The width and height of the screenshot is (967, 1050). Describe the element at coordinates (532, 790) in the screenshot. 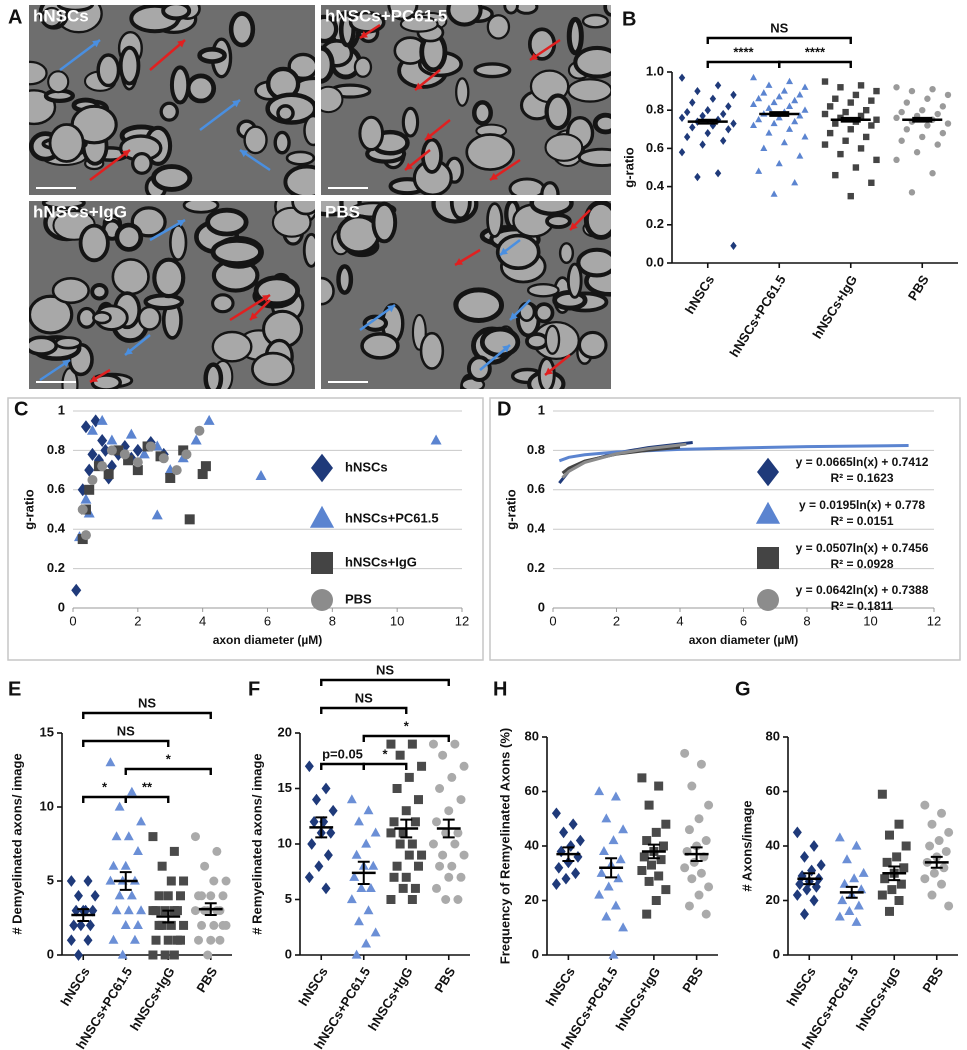

I see `y-tick-label: 60` at that location.